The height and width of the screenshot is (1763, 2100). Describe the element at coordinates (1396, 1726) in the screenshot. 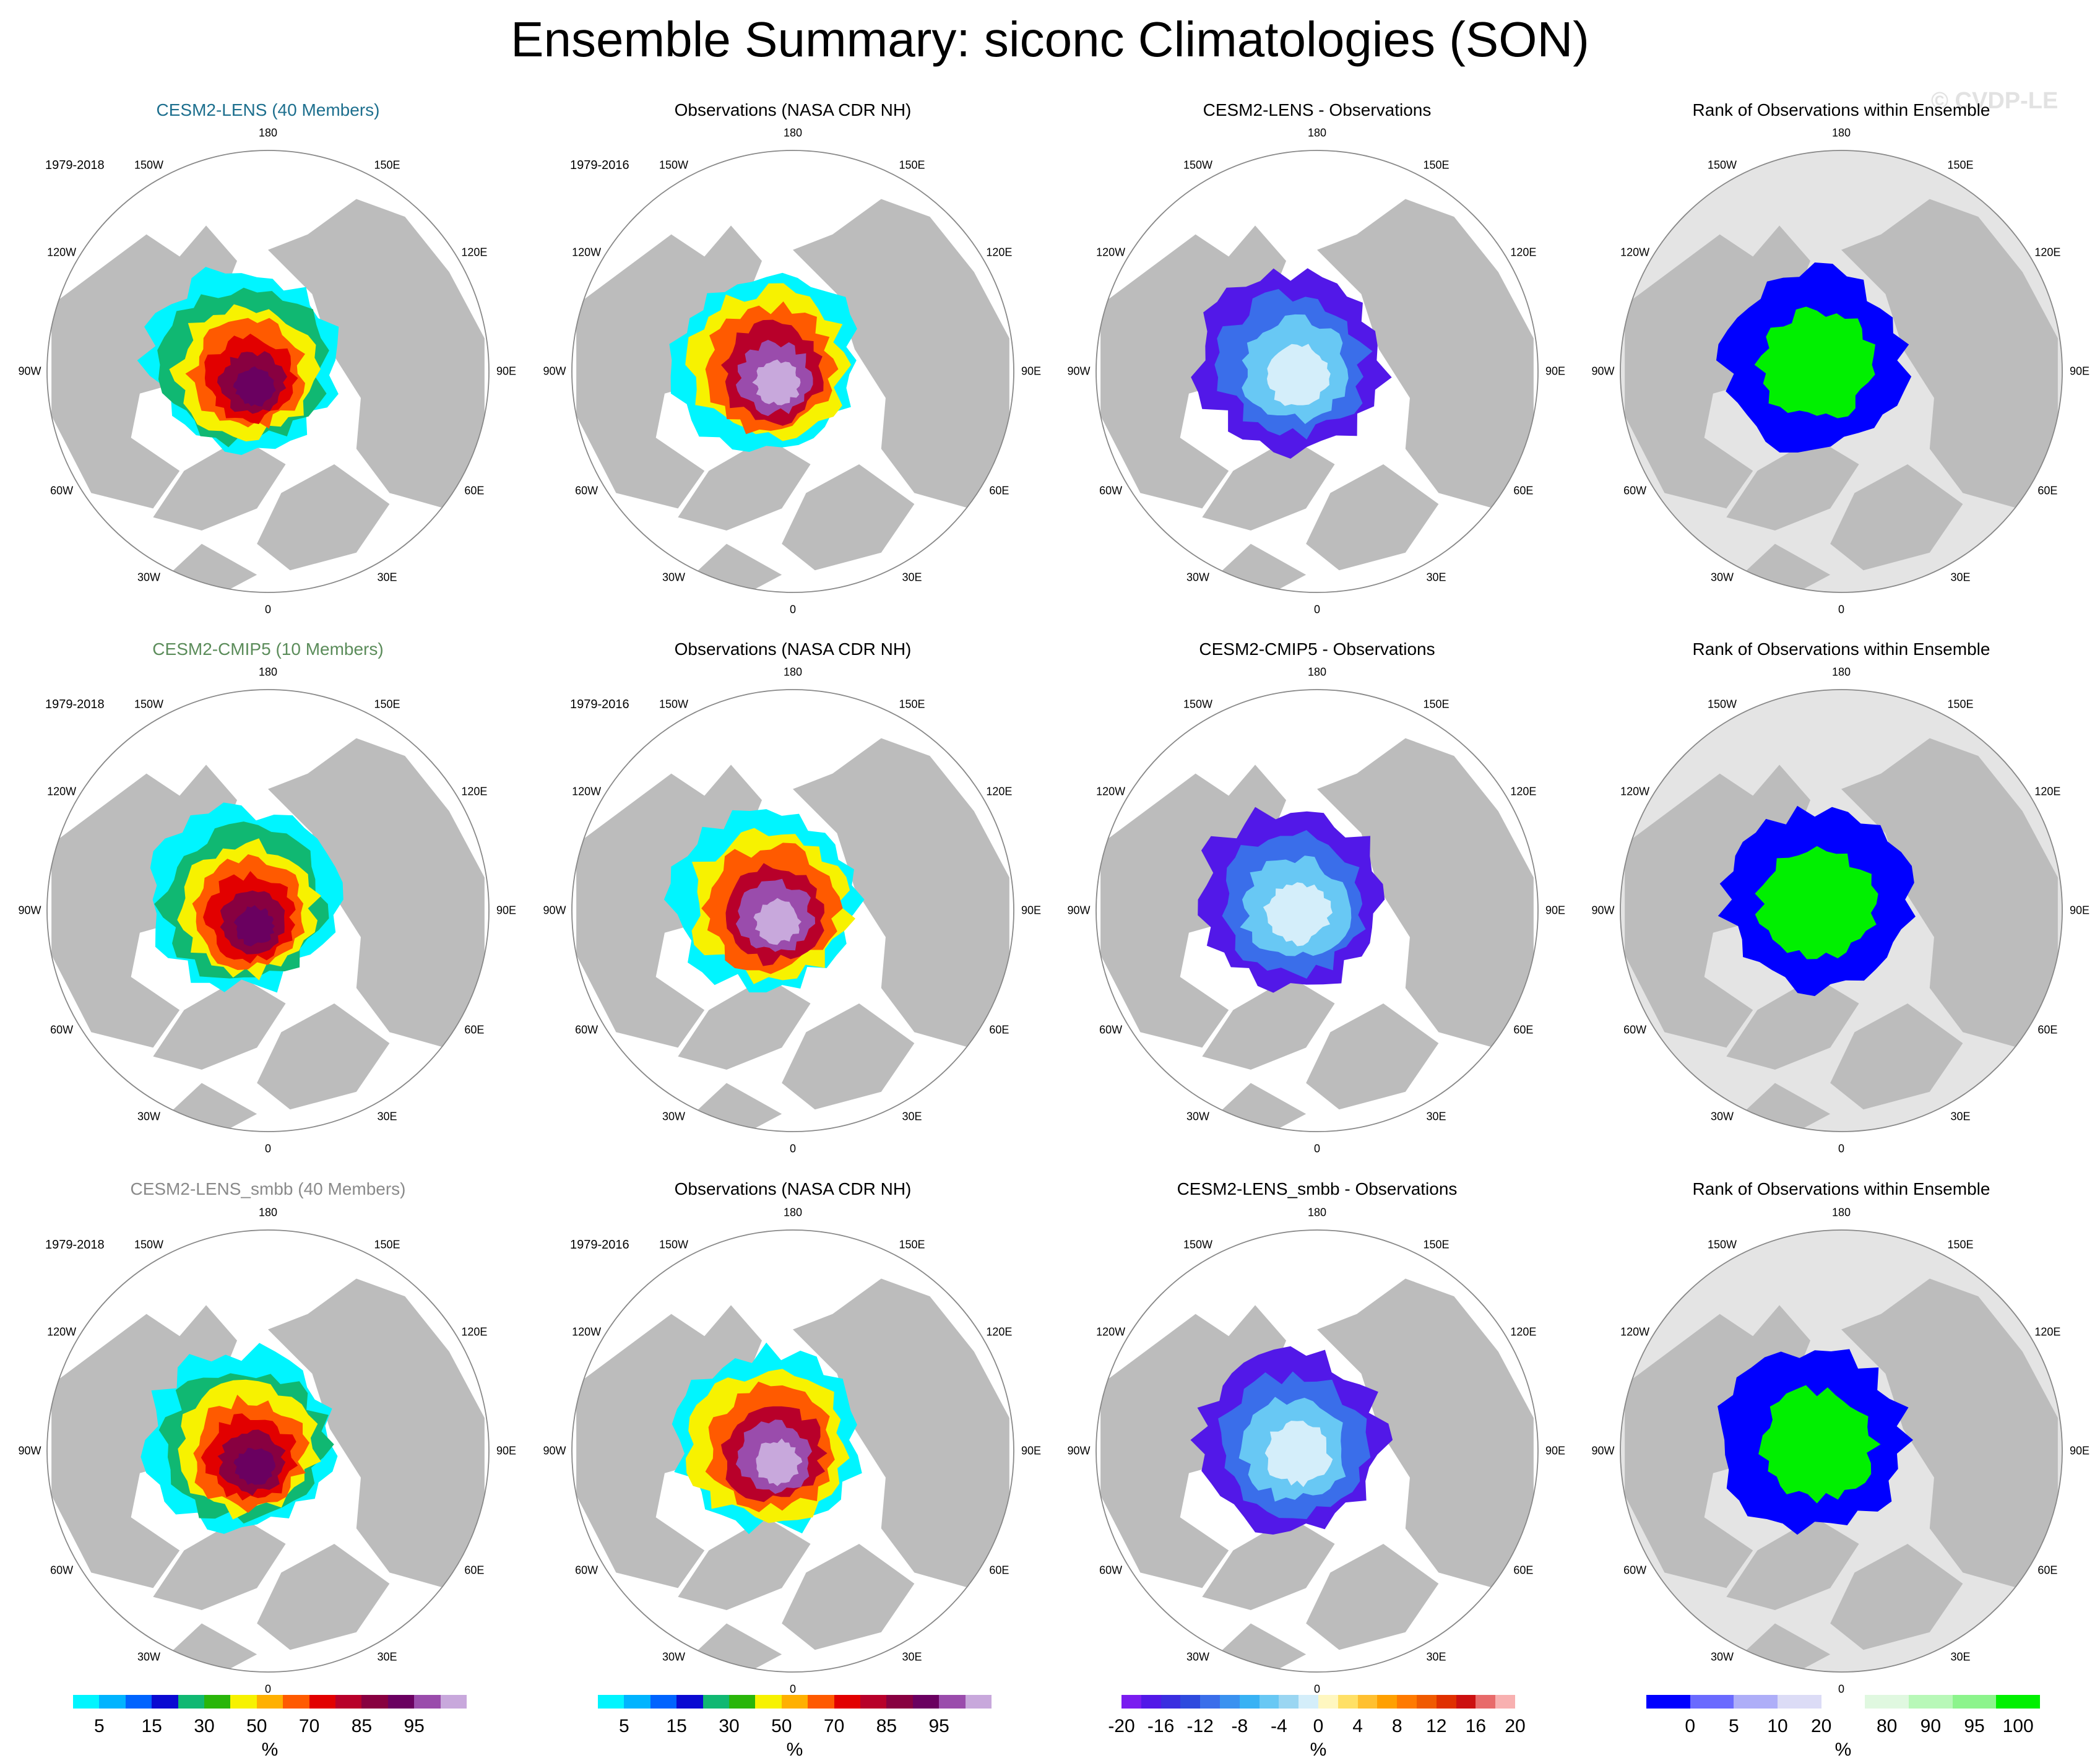

I see `colorbar-tick-label: 8` at that location.